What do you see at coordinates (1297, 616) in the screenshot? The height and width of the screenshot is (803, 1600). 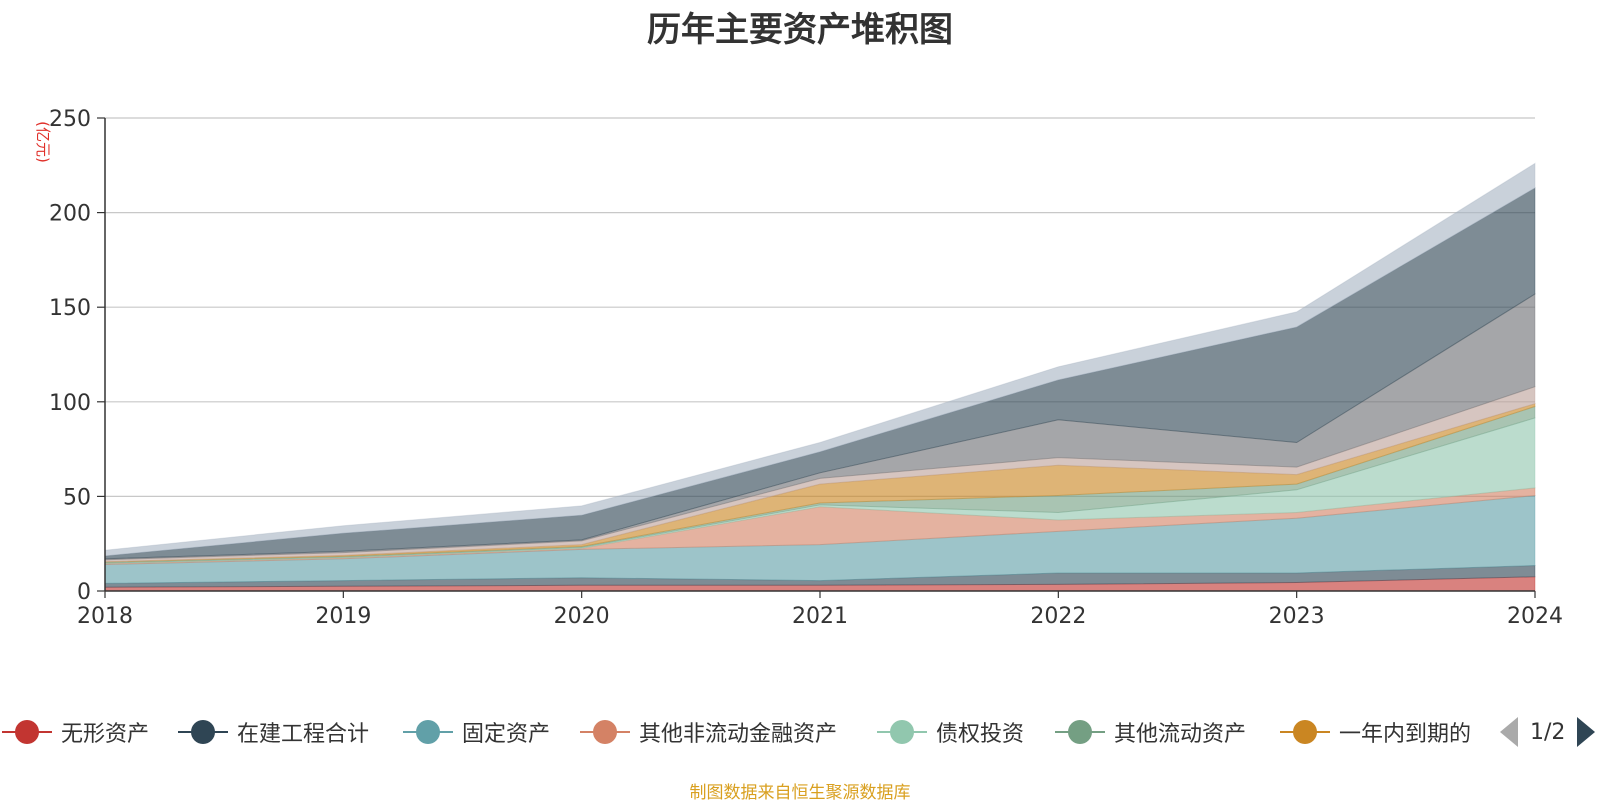 I see `x-tick-label: 2023` at bounding box center [1297, 616].